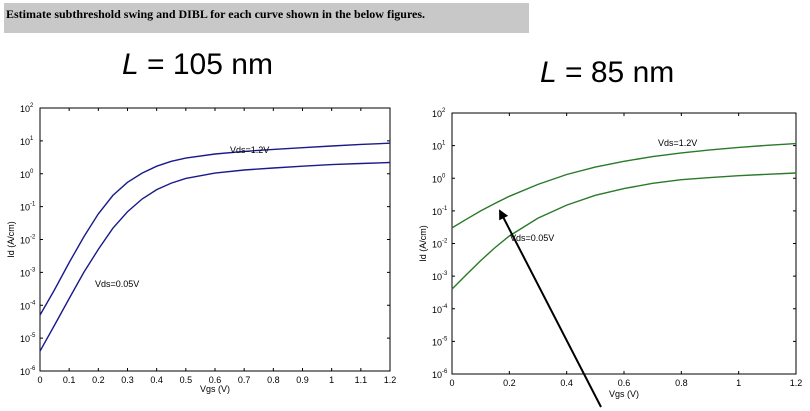 The width and height of the screenshot is (810, 411). What do you see at coordinates (550, 308) in the screenshot?
I see `annotation-arrow` at bounding box center [550, 308].